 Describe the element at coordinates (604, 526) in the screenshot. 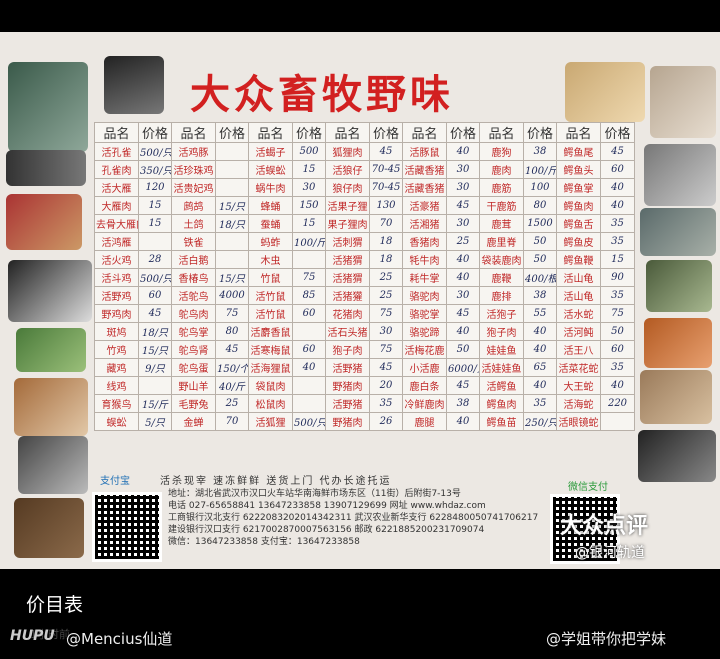

I see `dianping-watermark: 大众点评` at that location.